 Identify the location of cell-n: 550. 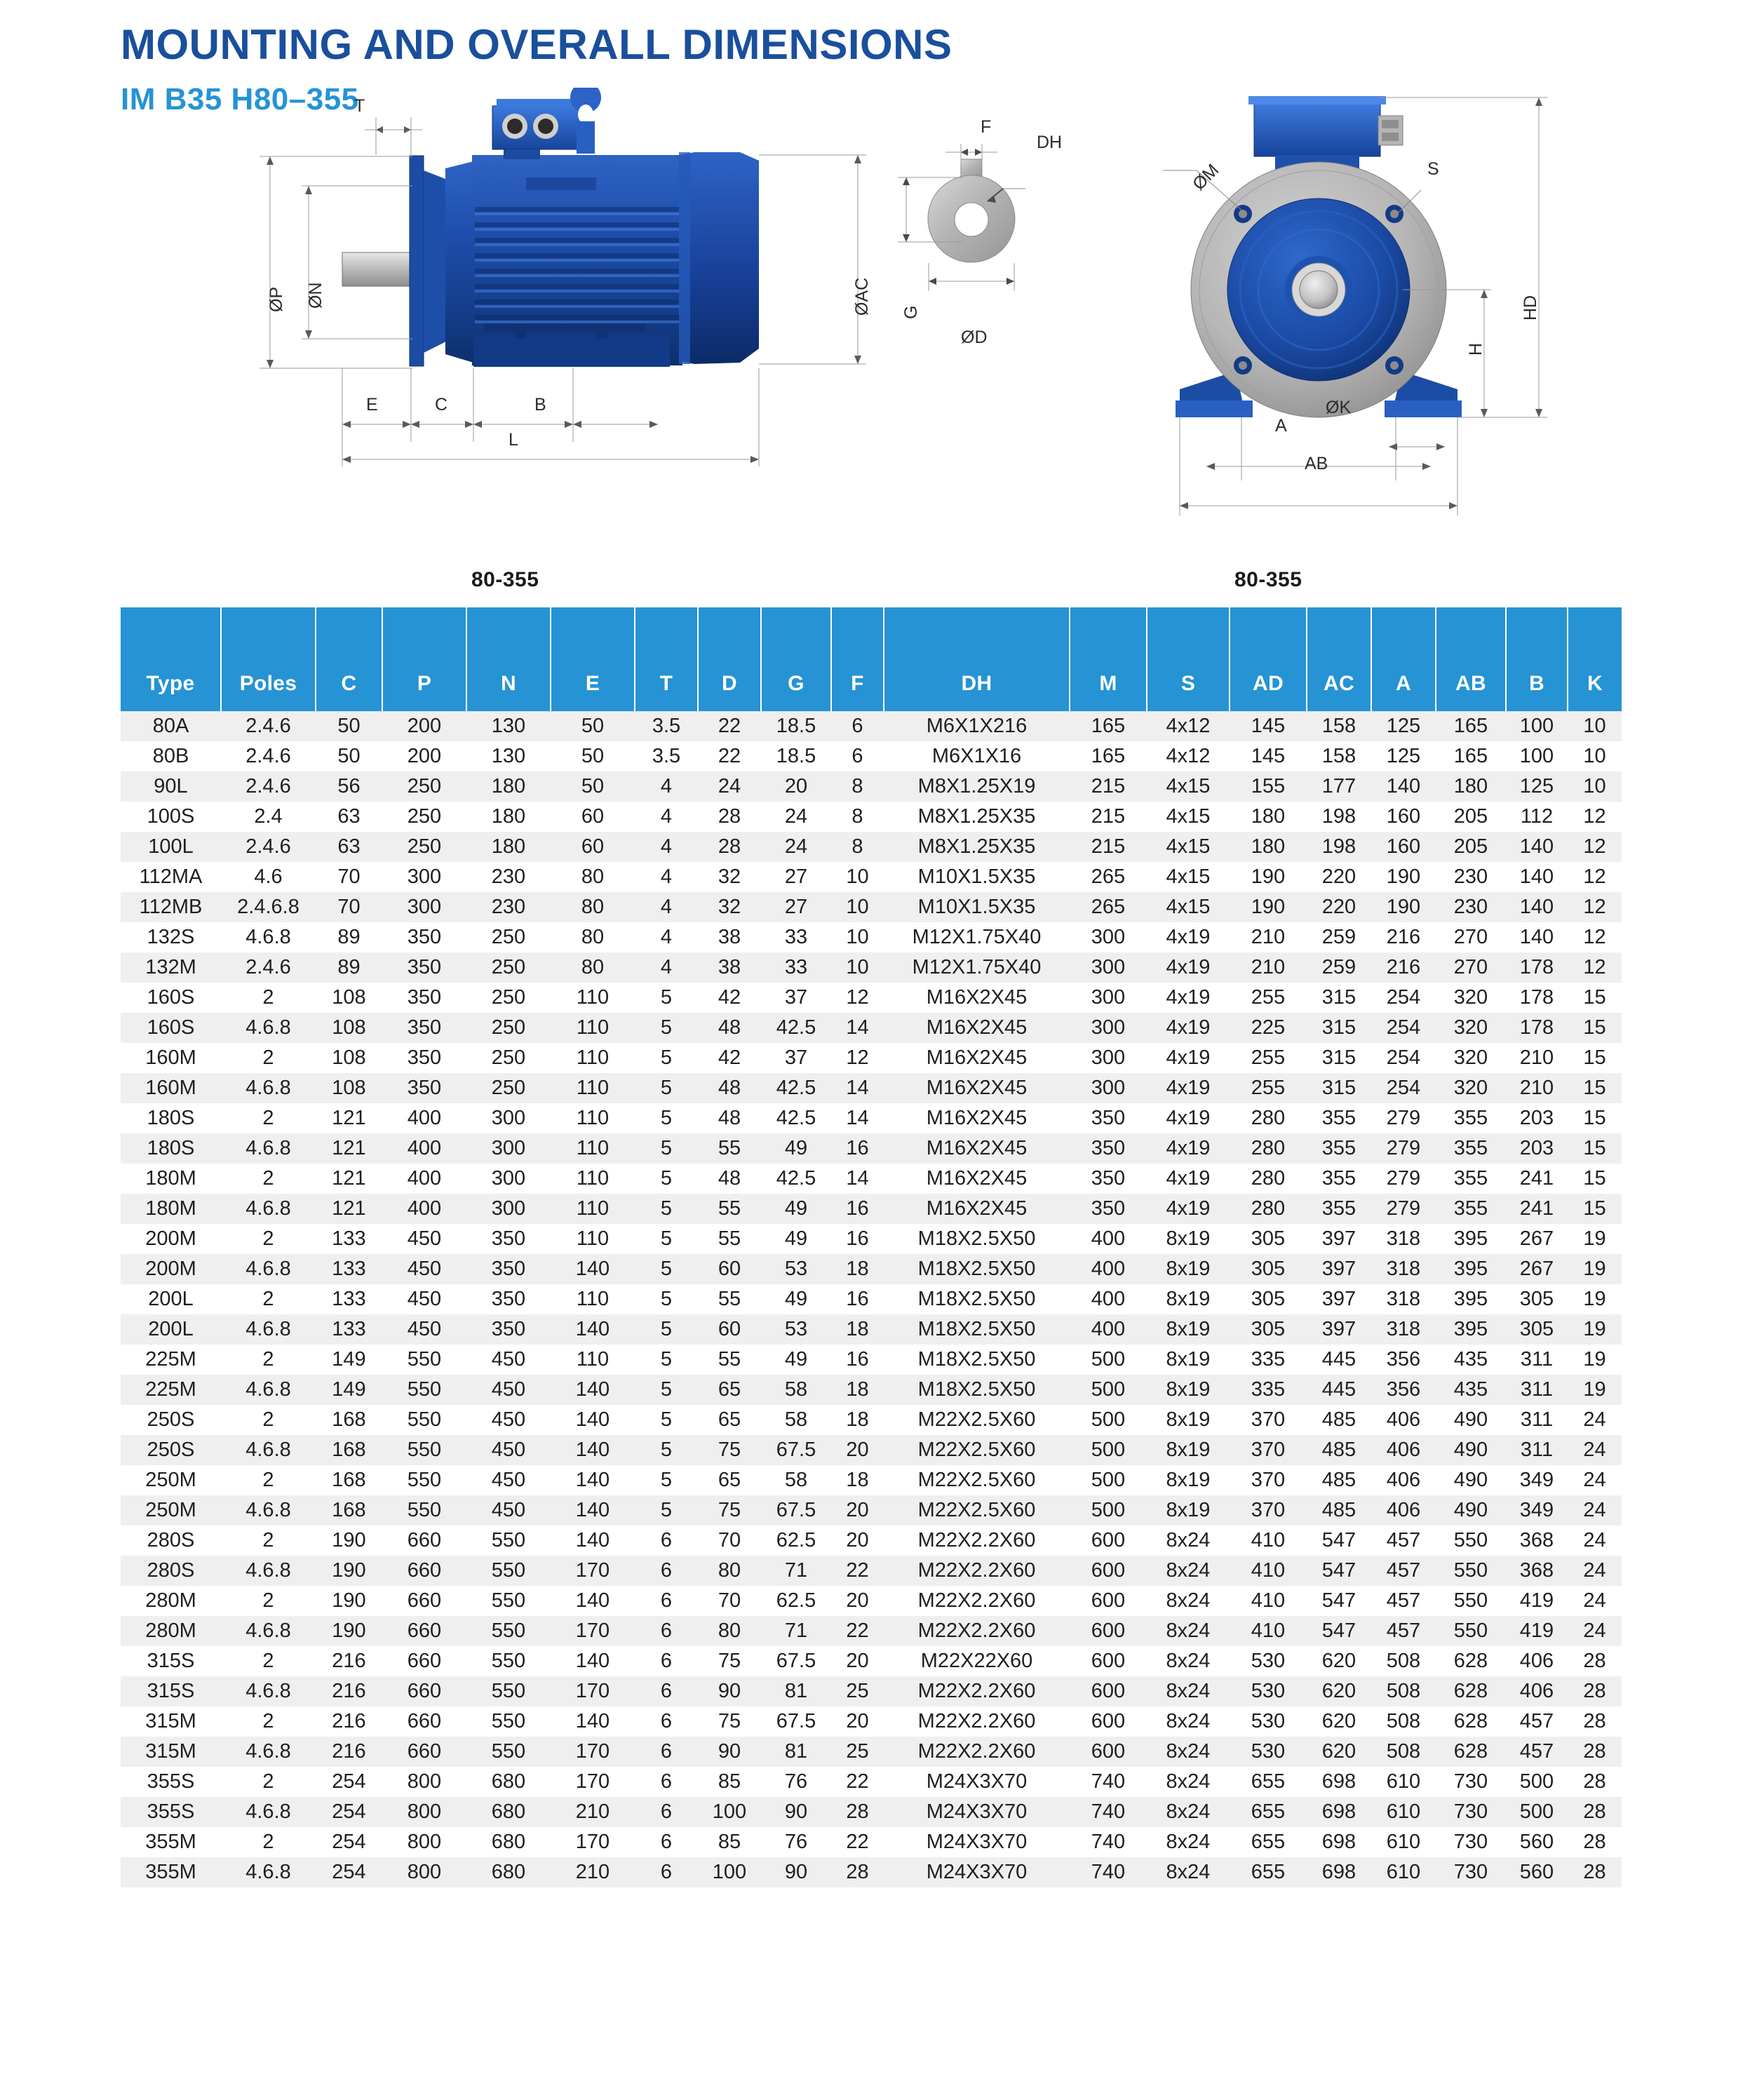
(508, 1631).